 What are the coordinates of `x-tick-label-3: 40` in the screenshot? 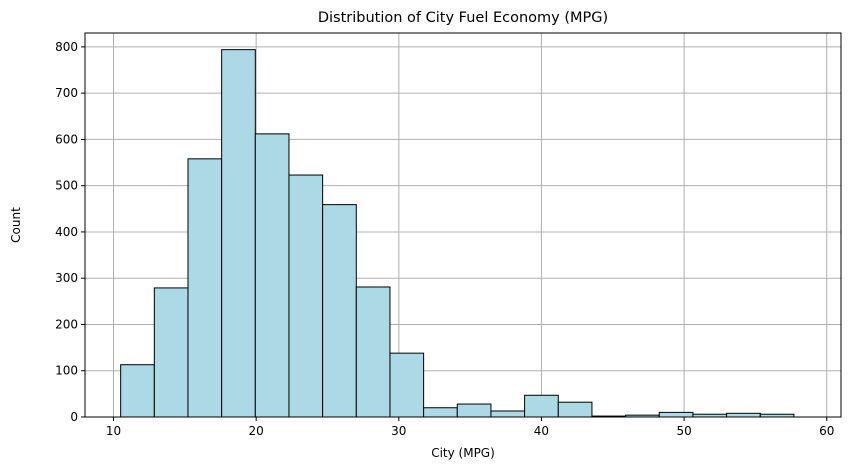 It's located at (541, 431).